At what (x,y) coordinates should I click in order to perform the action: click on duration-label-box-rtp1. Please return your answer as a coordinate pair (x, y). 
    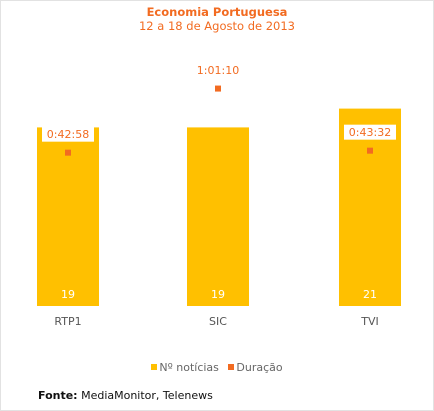
    Looking at the image, I should click on (68, 134).